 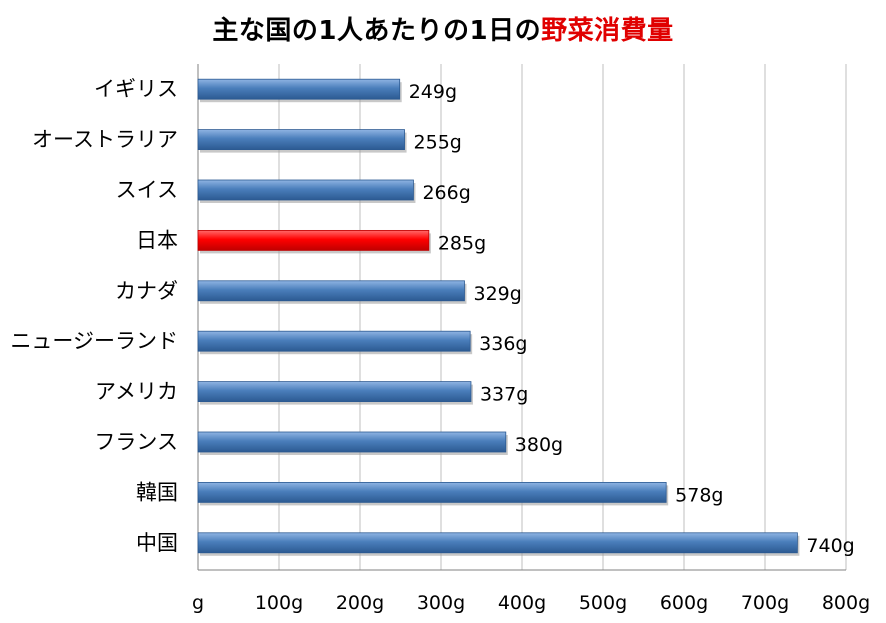 What do you see at coordinates (157, 543) in the screenshot?
I see `category-label: 中国` at bounding box center [157, 543].